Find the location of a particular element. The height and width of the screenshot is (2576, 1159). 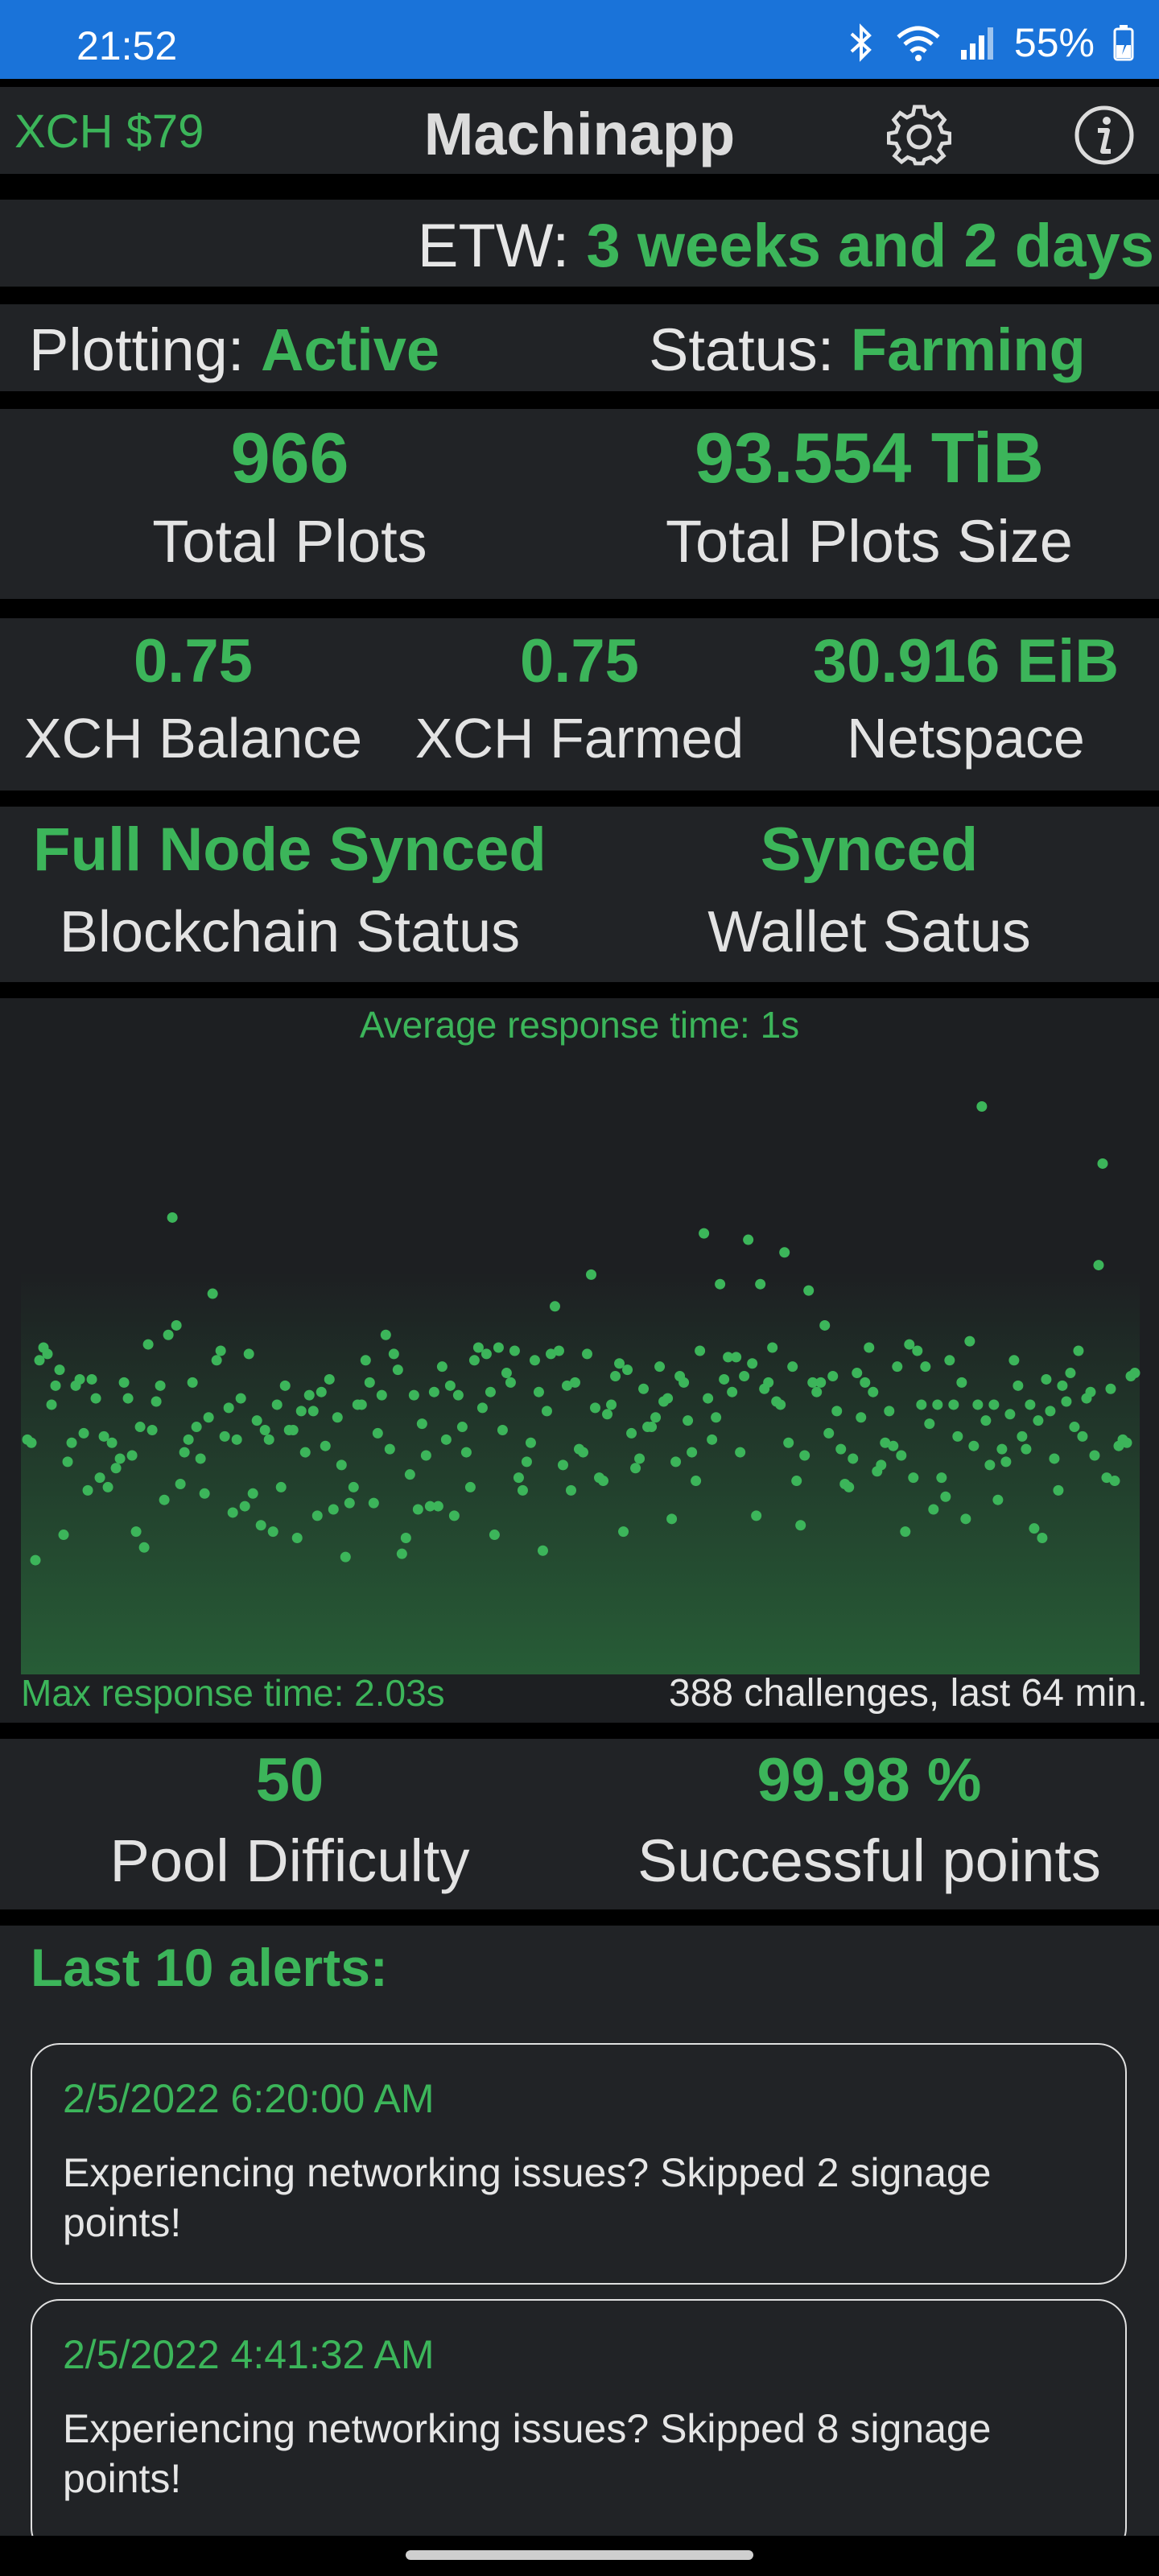

max-response-time: Max response time: 2.03s is located at coordinates (233, 1693).